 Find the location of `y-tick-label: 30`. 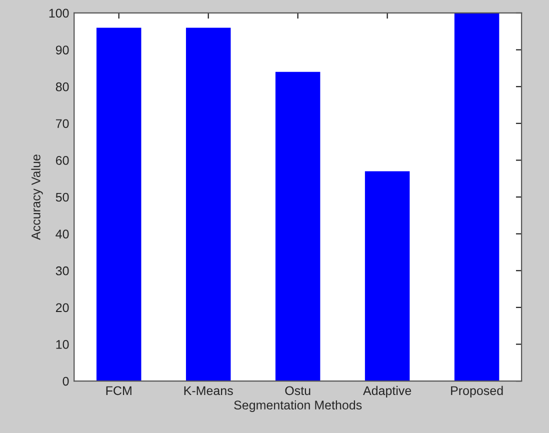

y-tick-label: 30 is located at coordinates (62, 271).